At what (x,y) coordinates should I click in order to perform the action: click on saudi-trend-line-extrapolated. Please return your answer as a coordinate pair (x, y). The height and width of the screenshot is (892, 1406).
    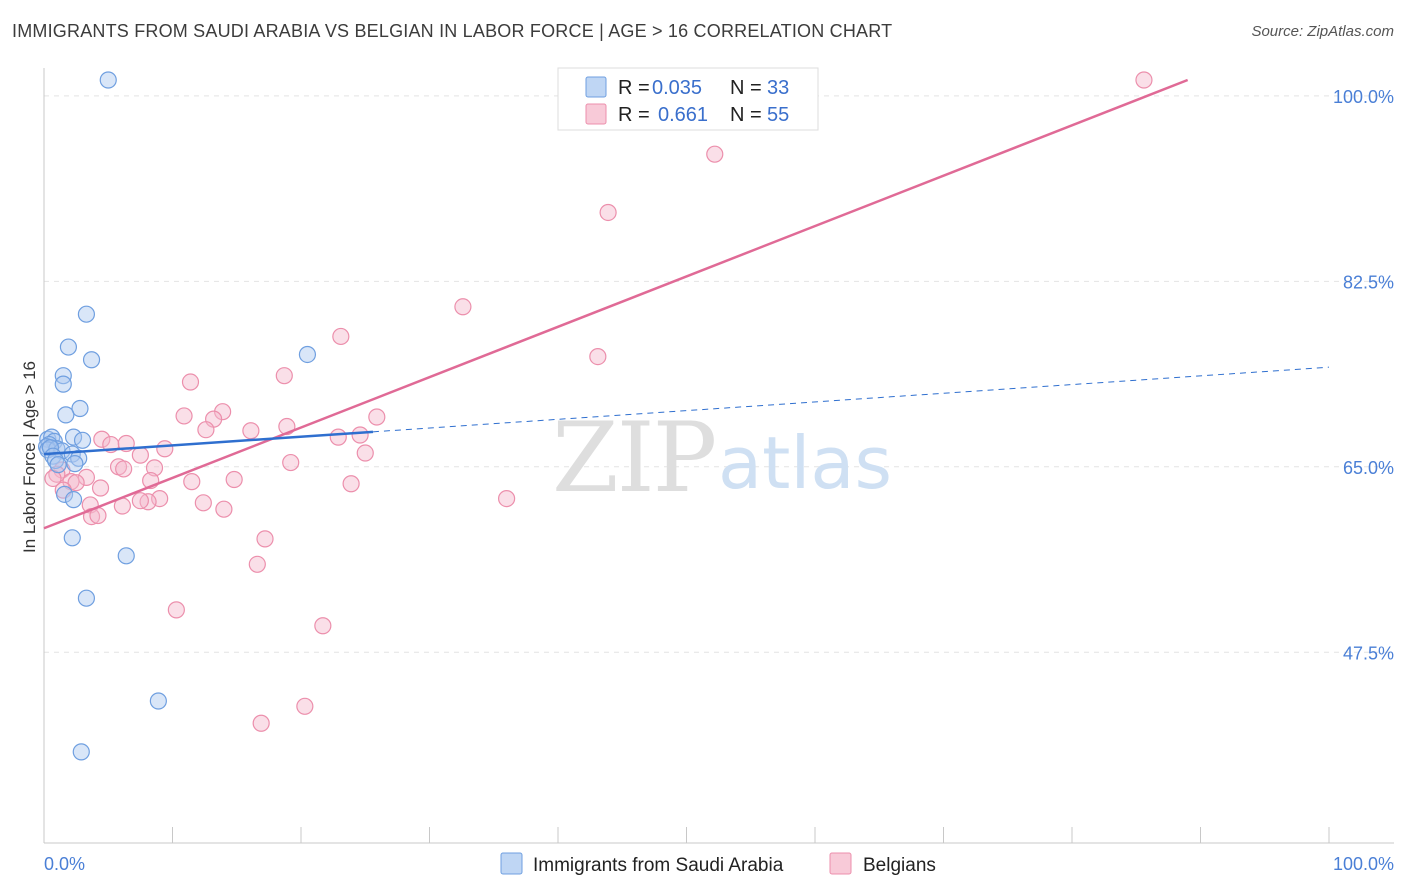
    Looking at the image, I should click on (851, 399).